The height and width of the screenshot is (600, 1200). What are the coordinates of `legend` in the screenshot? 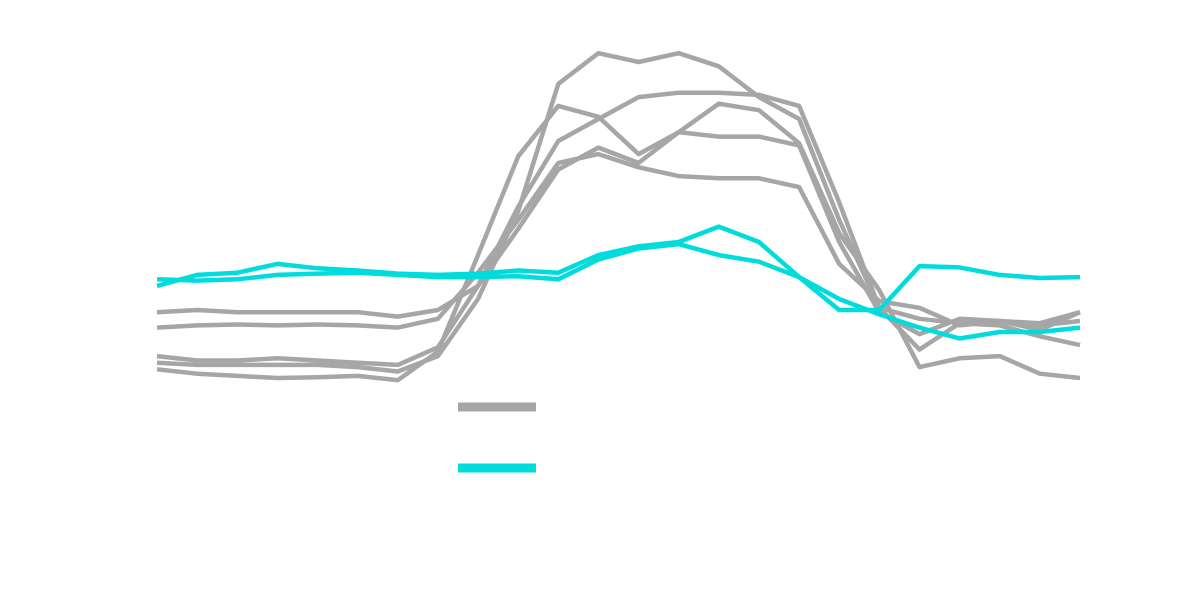 It's located at (497, 437).